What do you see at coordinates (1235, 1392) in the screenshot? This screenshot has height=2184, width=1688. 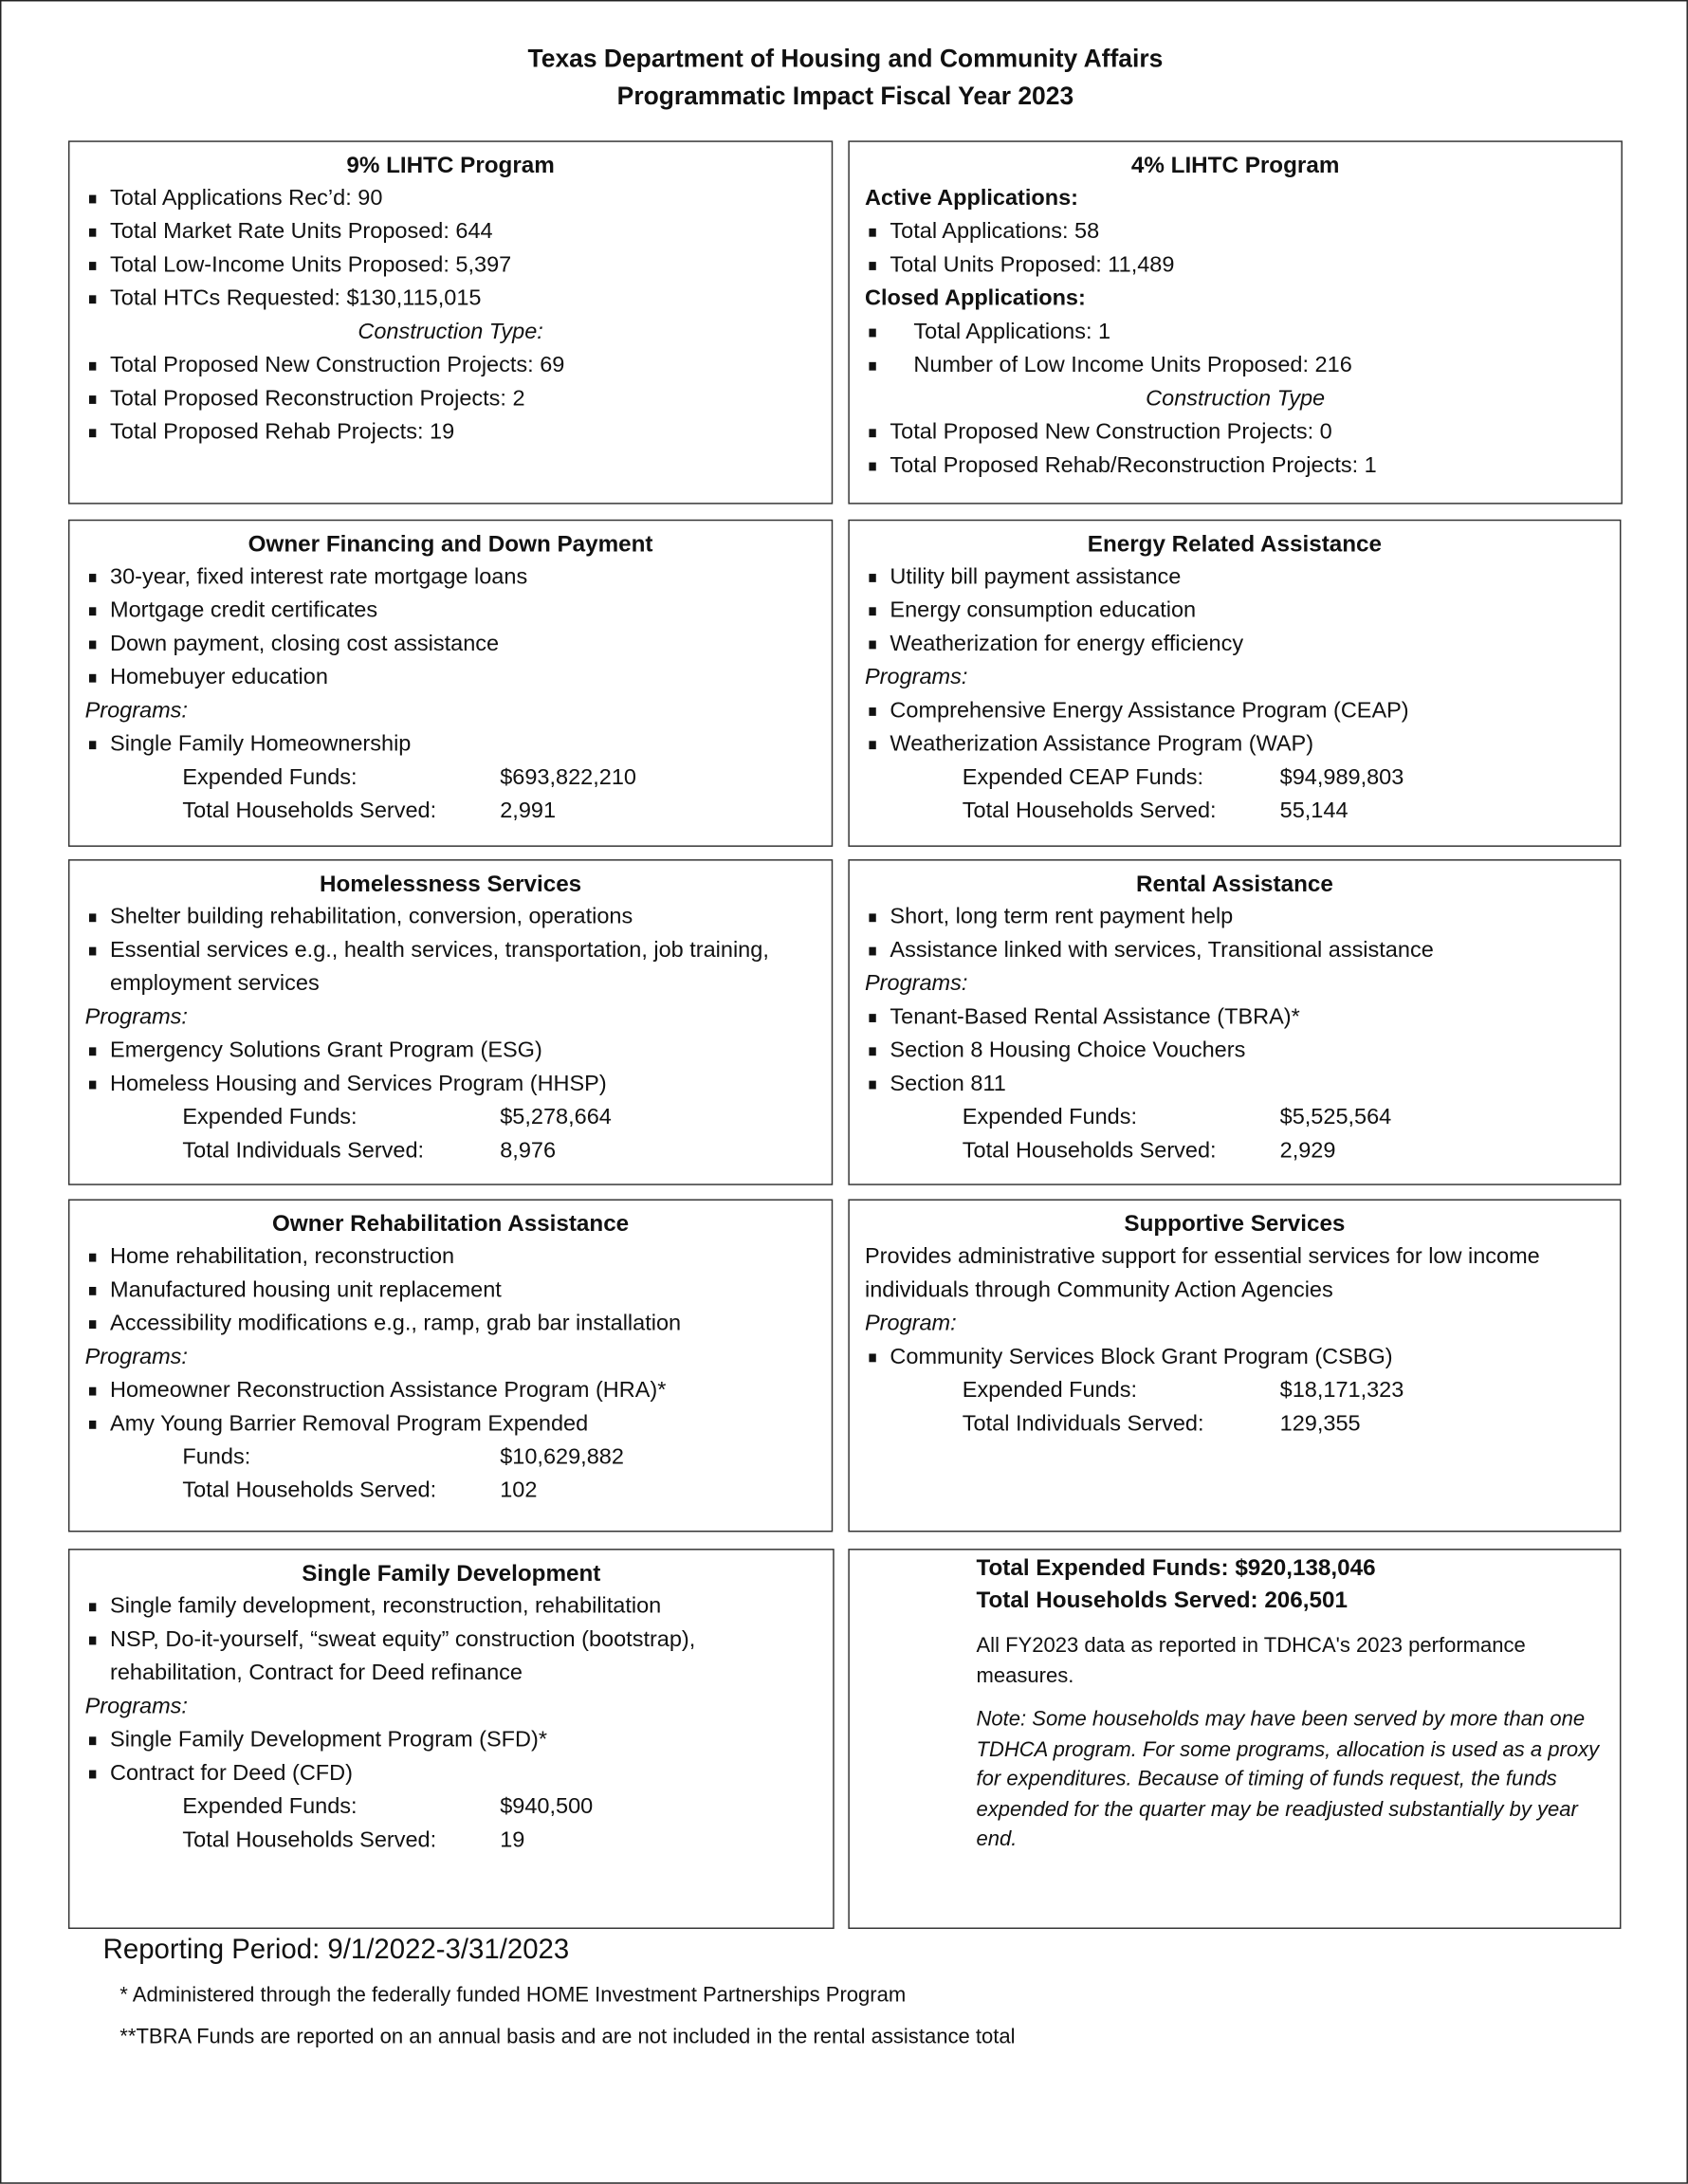 I see `stat-row: Expended Funds: $18,171,323` at bounding box center [1235, 1392].